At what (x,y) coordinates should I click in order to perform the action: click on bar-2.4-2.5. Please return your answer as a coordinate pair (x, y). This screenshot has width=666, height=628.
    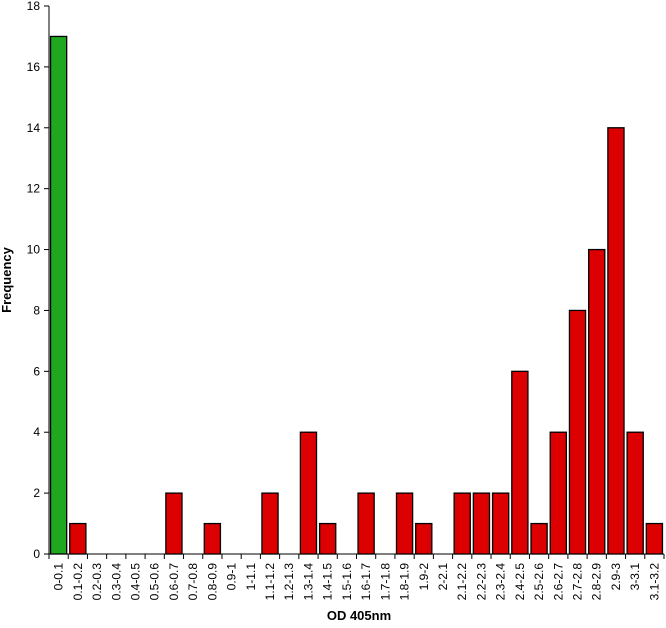
    Looking at the image, I should click on (520, 462).